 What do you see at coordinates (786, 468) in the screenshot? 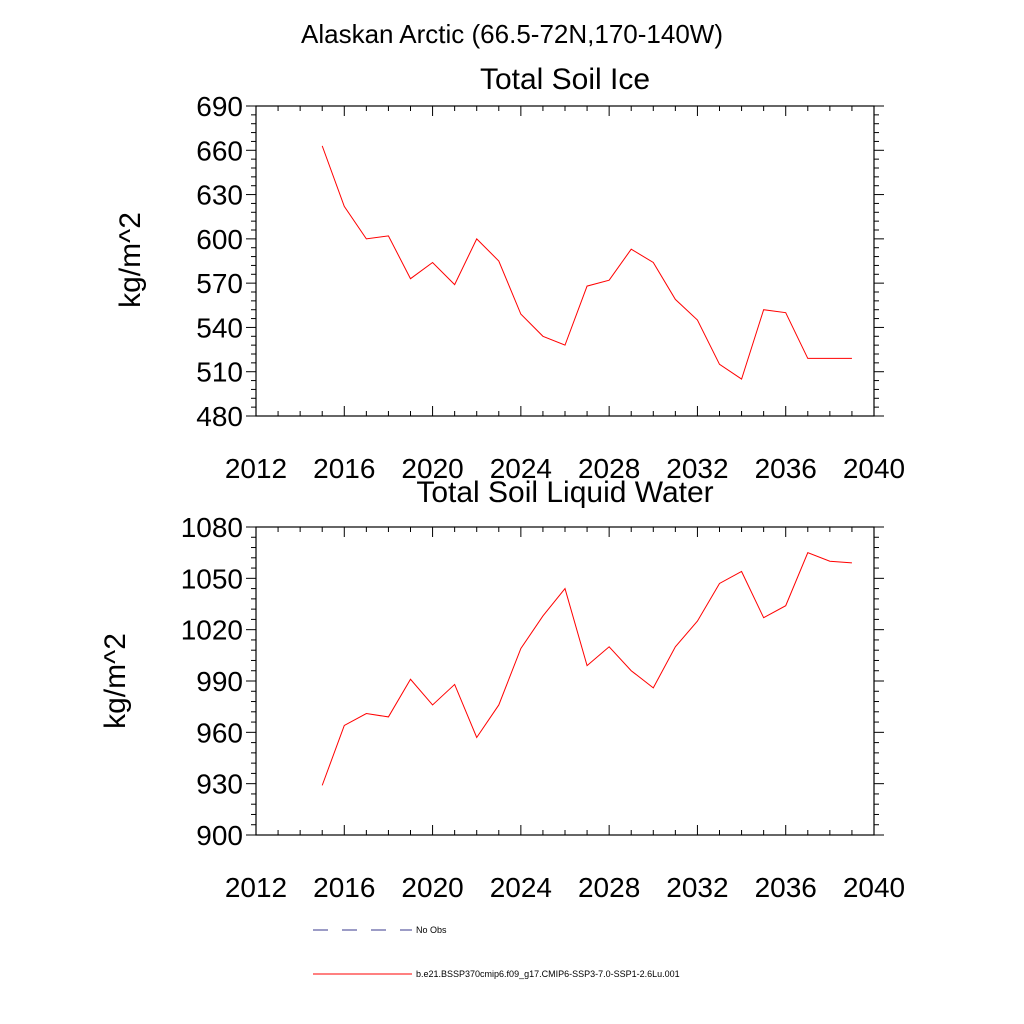
I see `soil-ice-xtick-label: 2036` at bounding box center [786, 468].